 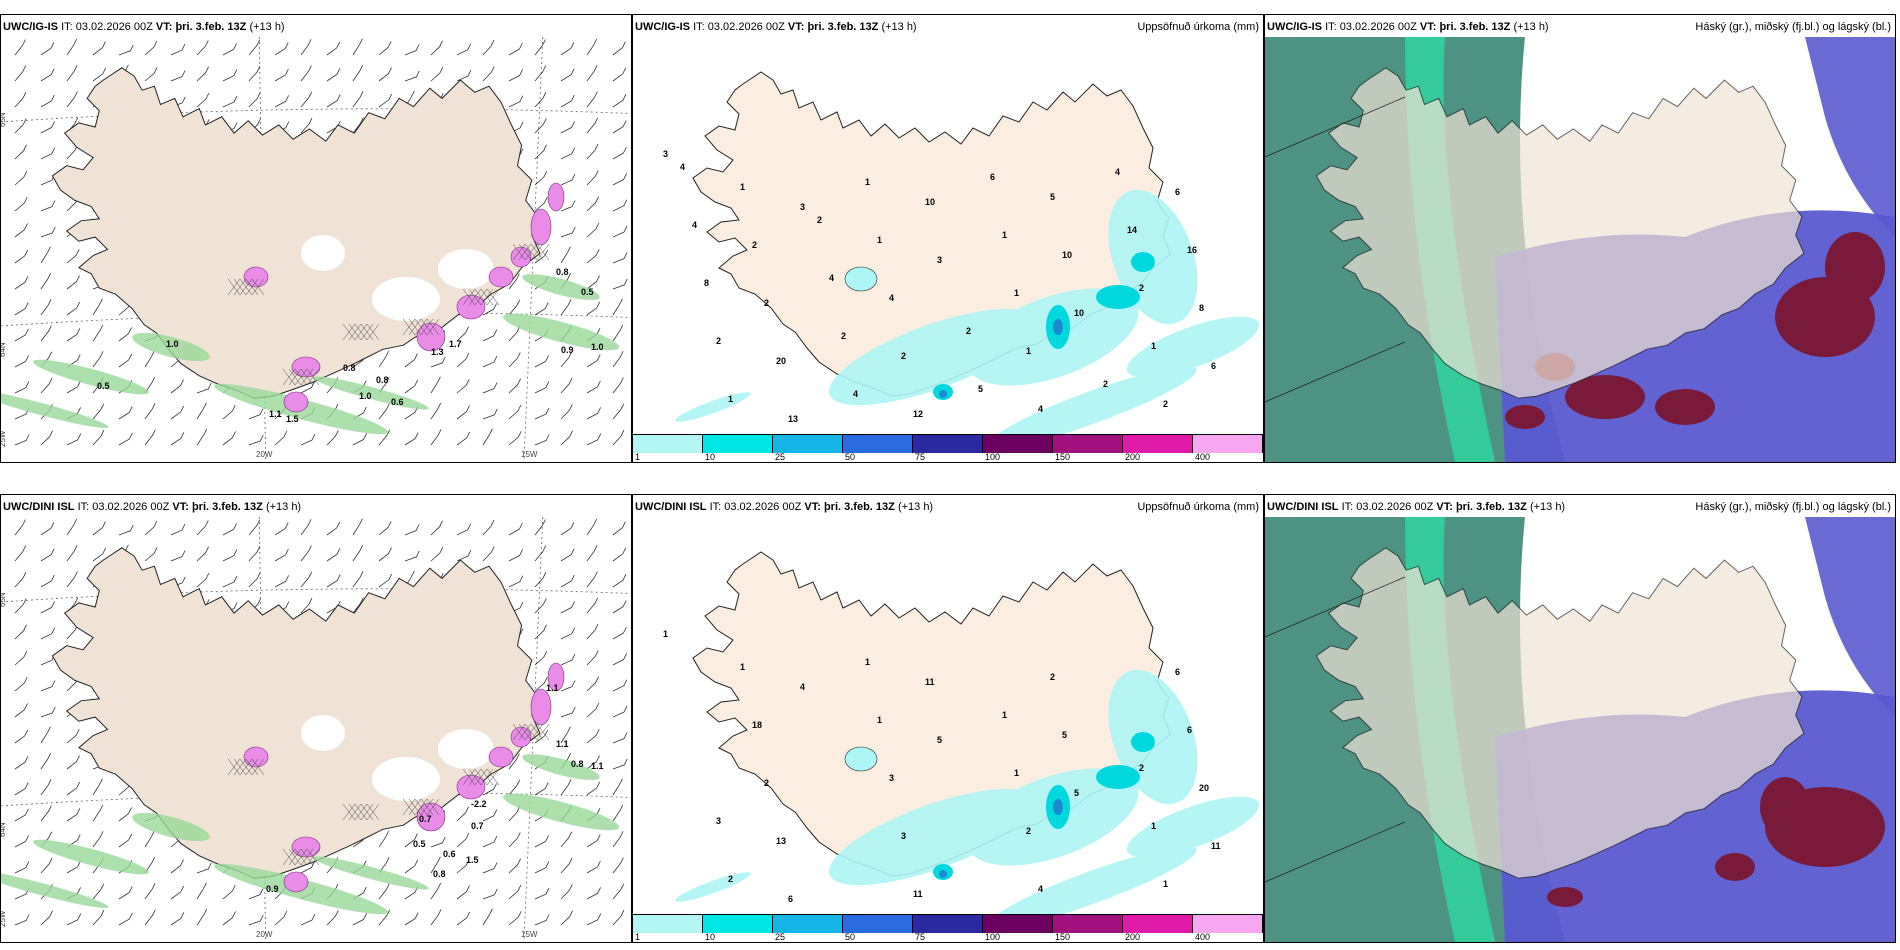 I want to click on precip-value-label: 3, so click(x=802, y=207).